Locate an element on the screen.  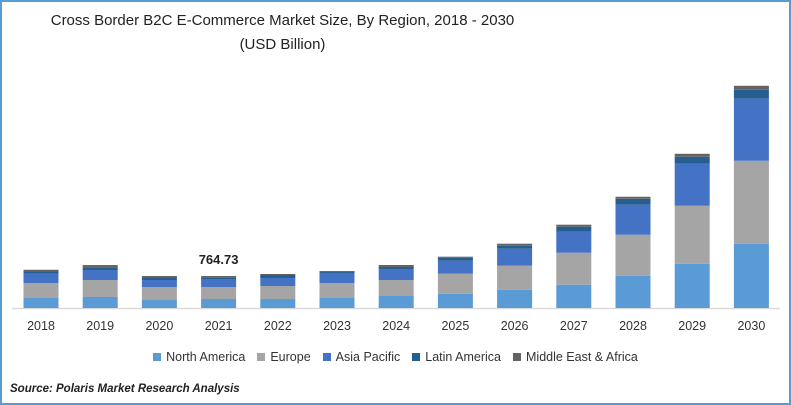
bar-segment-2029-asia-pacific is located at coordinates (692, 184).